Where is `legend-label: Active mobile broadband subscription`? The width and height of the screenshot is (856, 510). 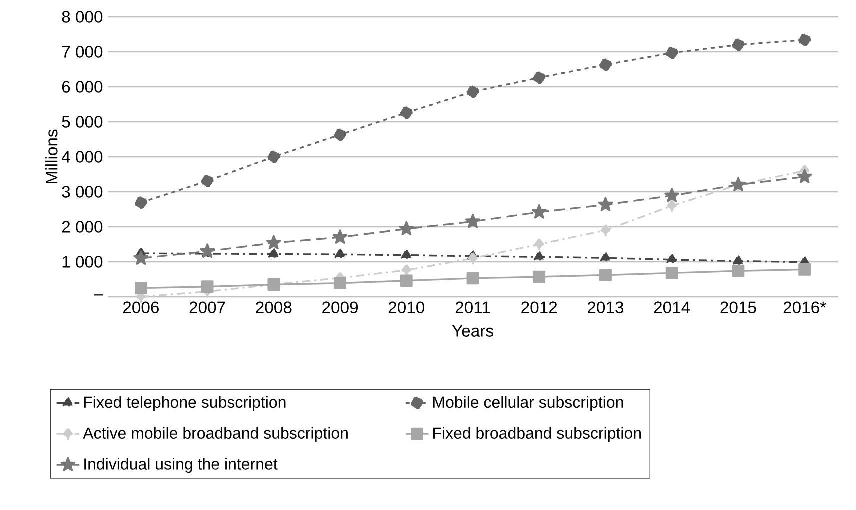
legend-label: Active mobile broadband subscription is located at coordinates (215, 434).